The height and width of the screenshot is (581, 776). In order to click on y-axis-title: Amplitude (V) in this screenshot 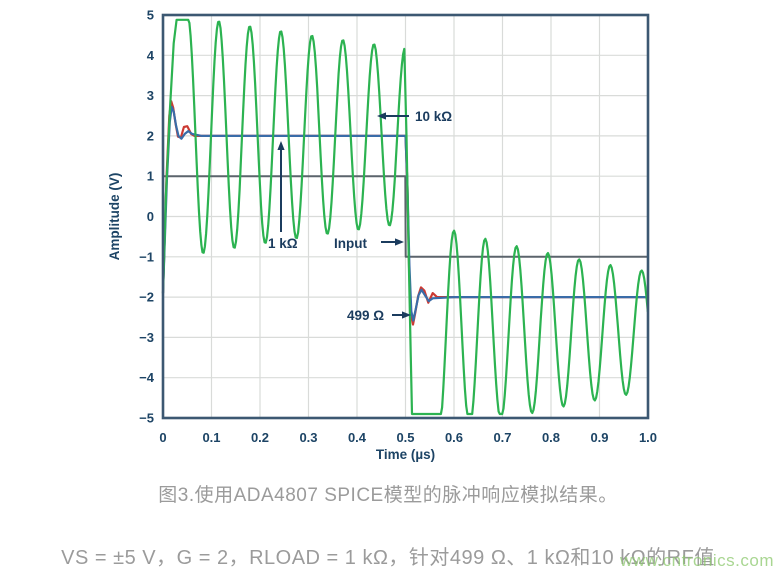, I will do `click(114, 217)`.